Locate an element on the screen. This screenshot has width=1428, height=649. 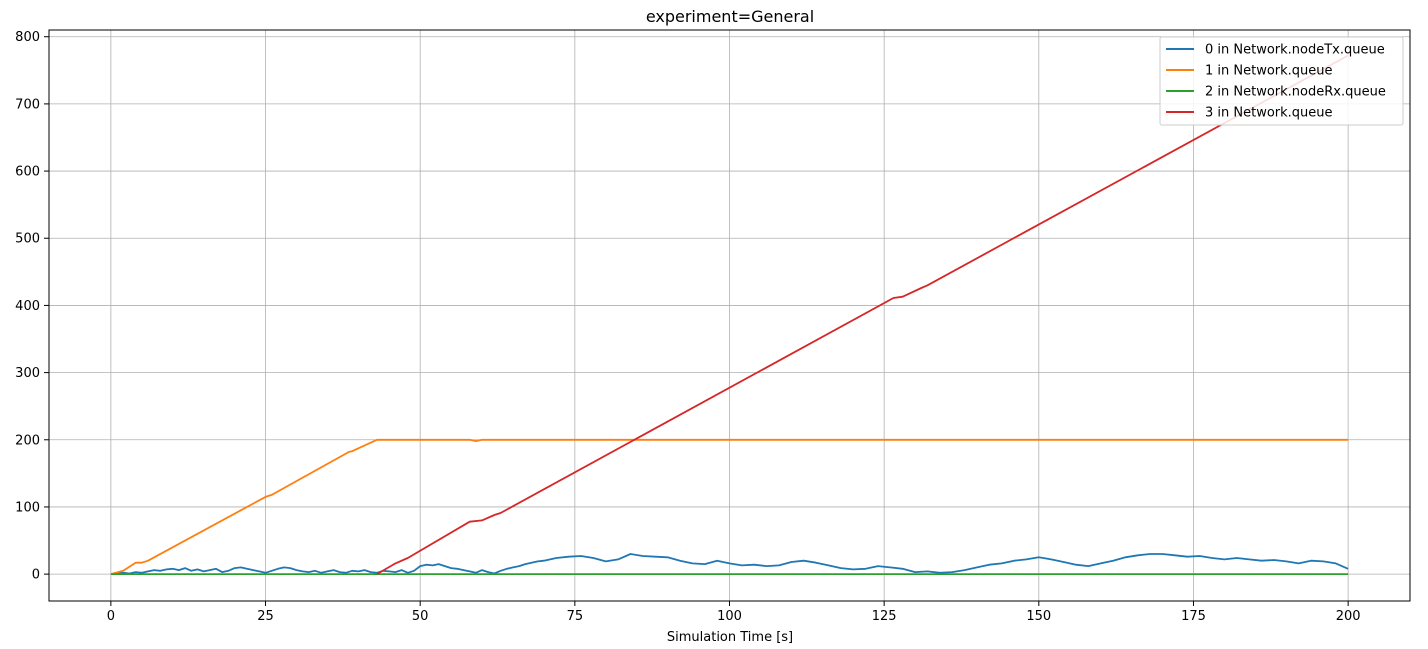
y-tick-label: 800 is located at coordinates (27, 37).